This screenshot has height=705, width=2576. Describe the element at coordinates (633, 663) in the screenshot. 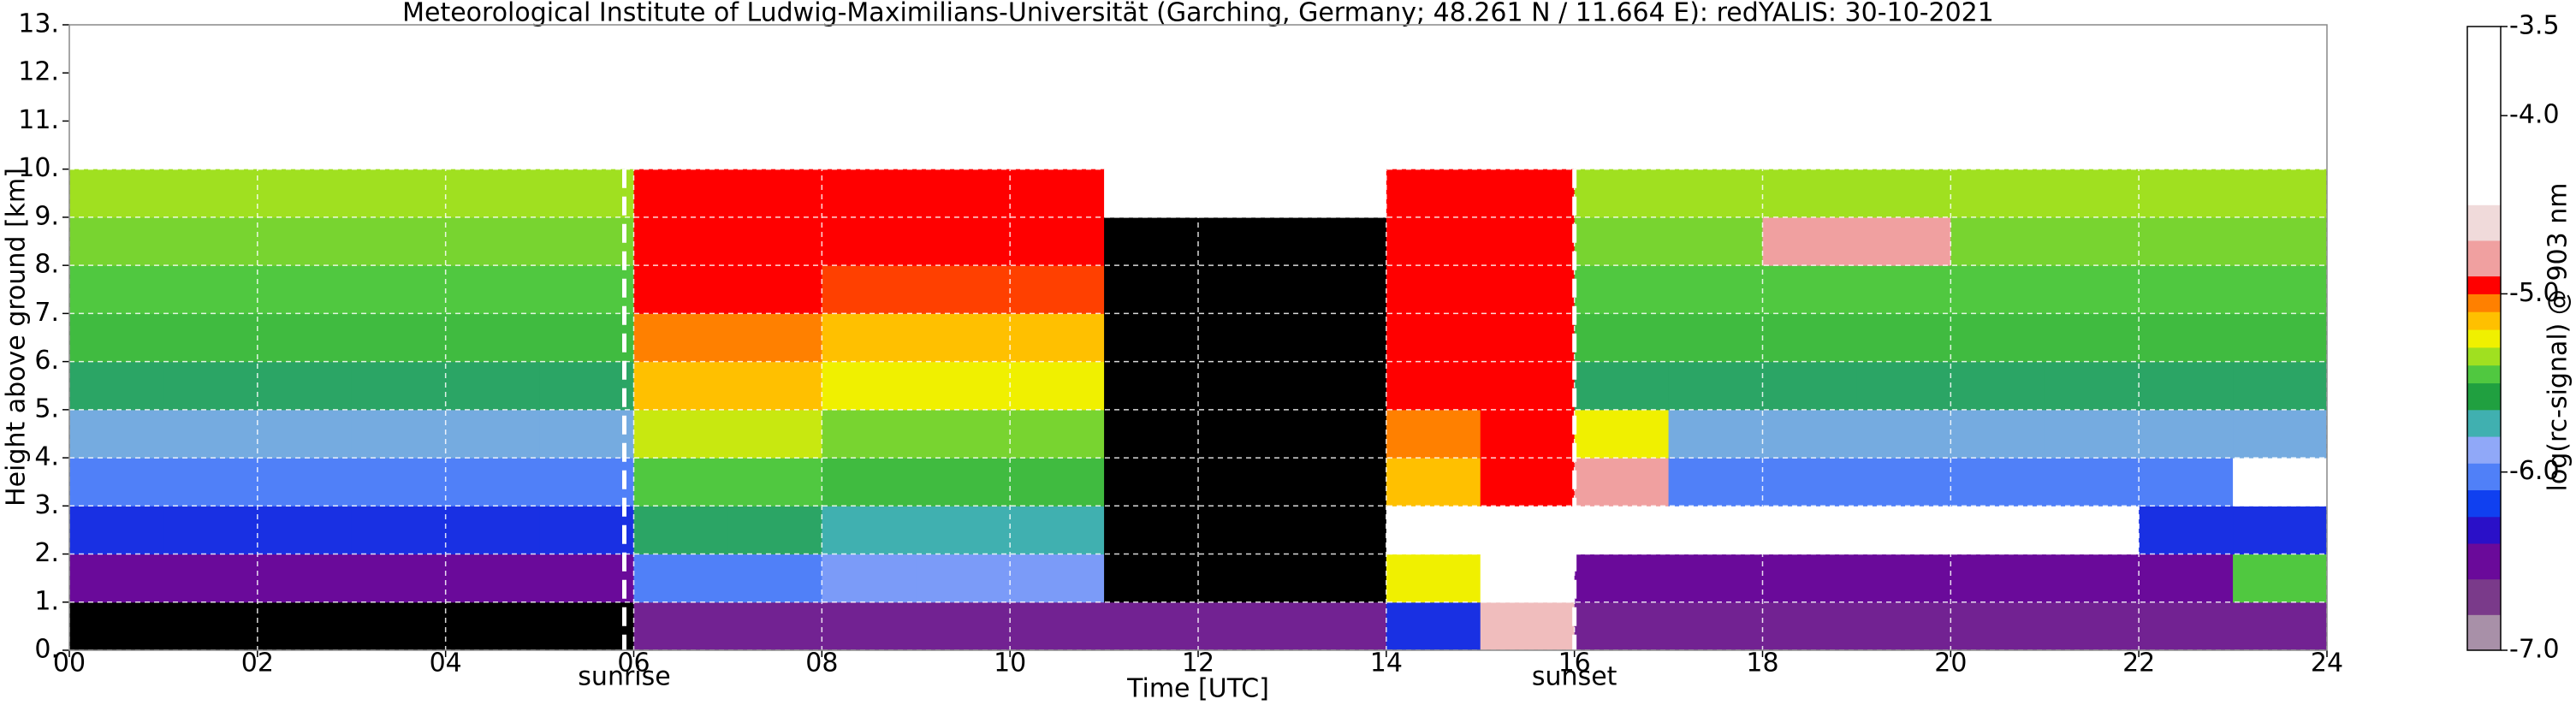

I see `x-tick-label: 06` at that location.